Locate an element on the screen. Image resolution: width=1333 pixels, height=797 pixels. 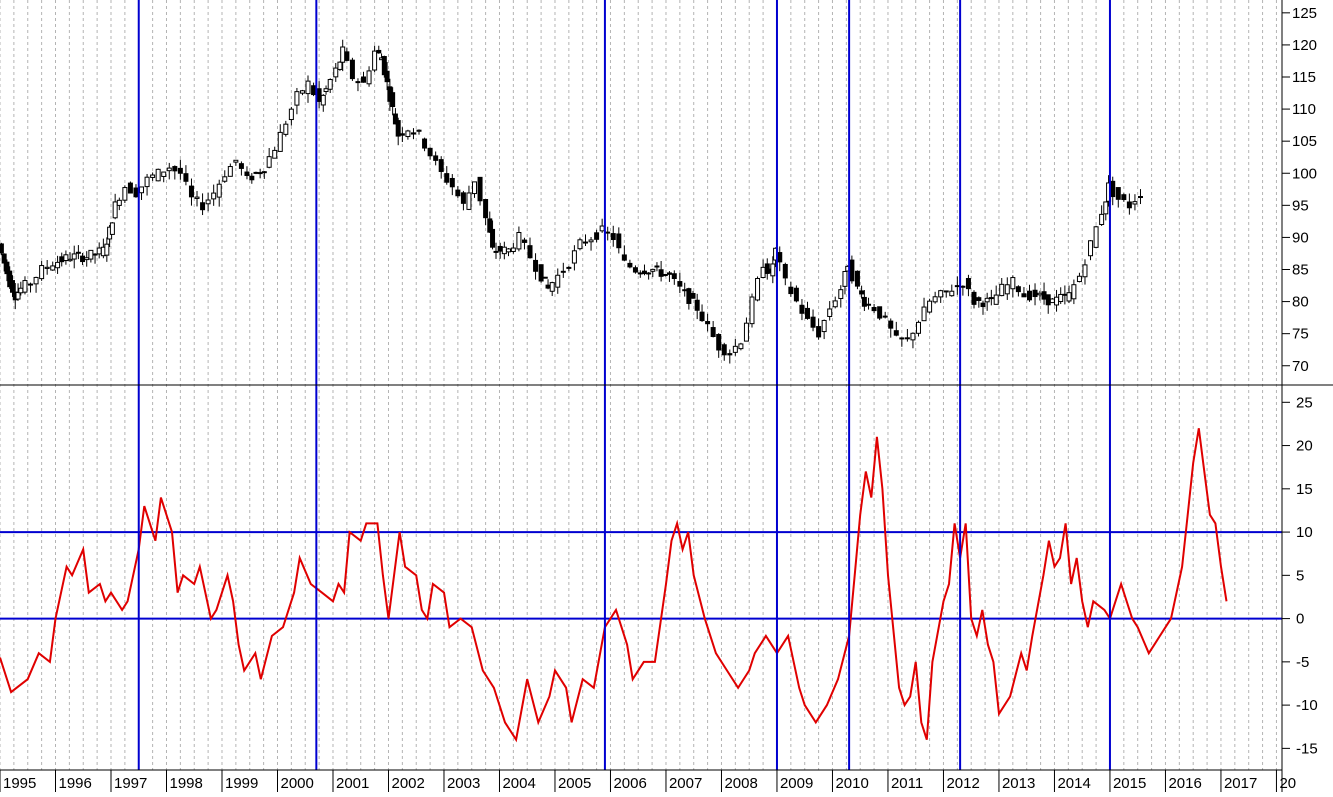
osc-tick-label: 0 is located at coordinates (1300, 619).